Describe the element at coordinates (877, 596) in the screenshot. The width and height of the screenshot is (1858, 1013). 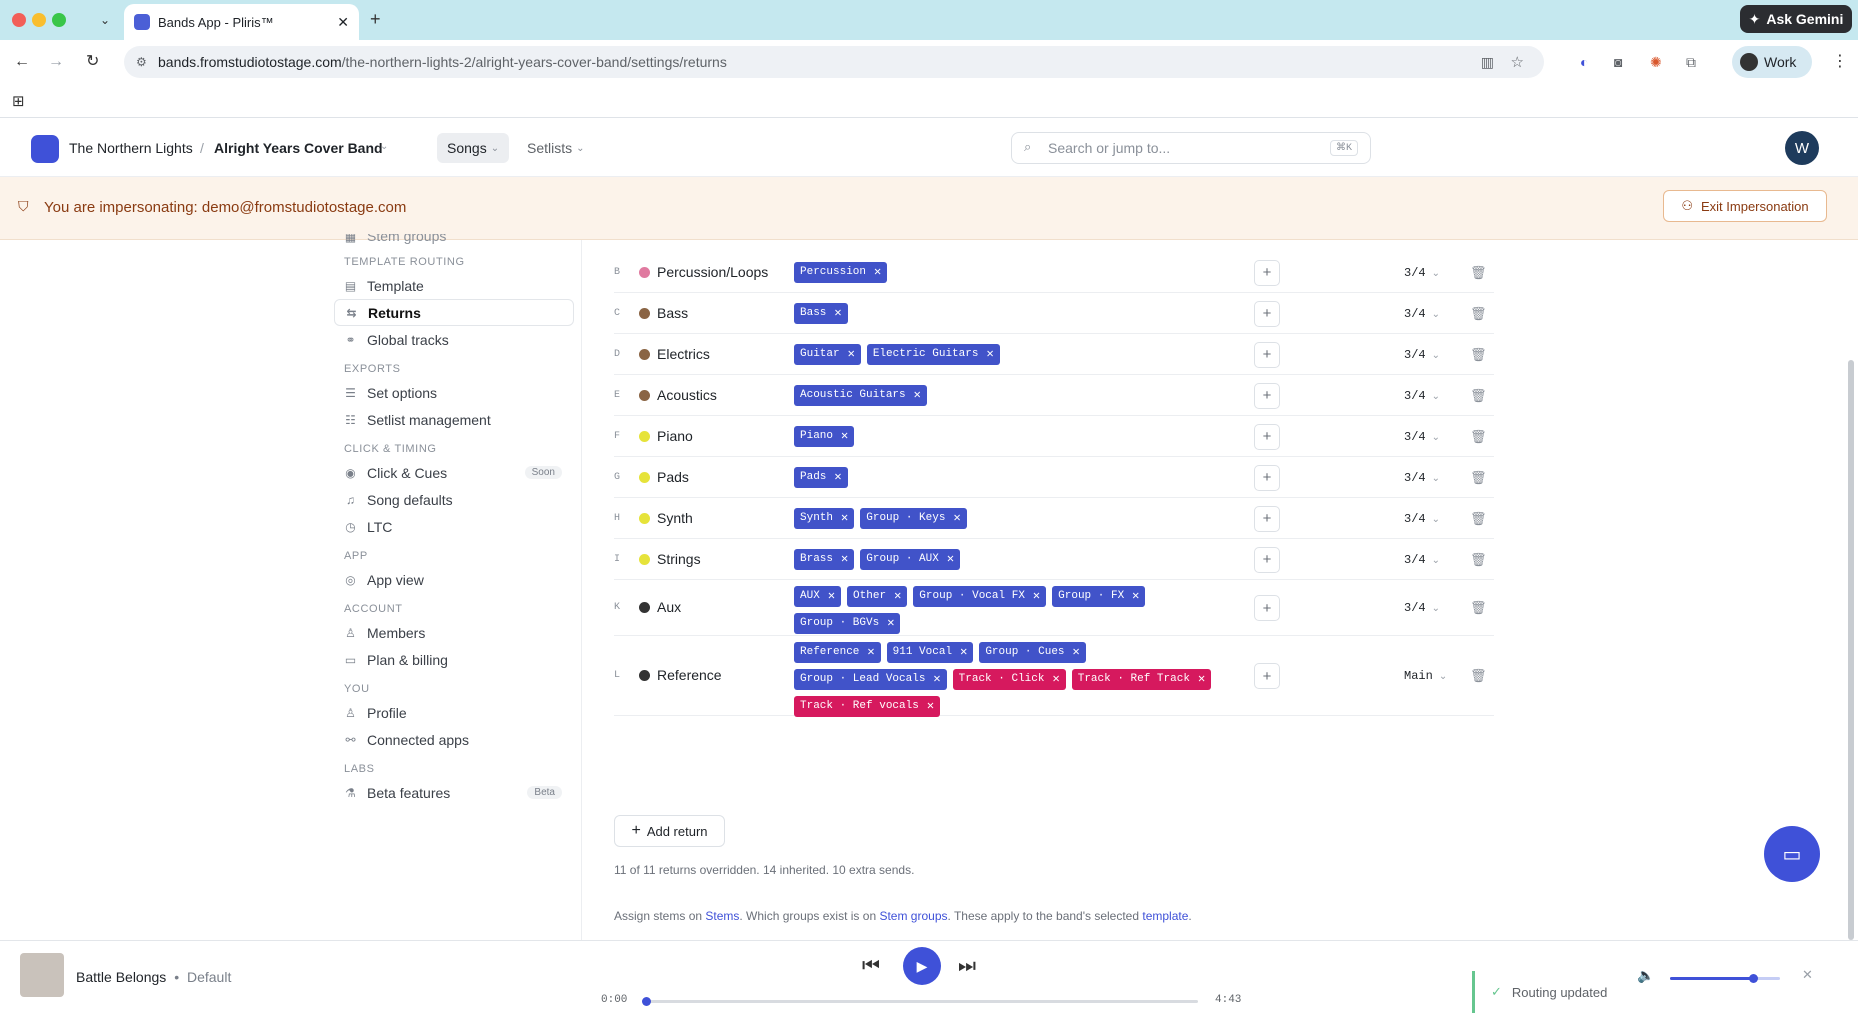
I see `stem-chip: Other ✕` at that location.